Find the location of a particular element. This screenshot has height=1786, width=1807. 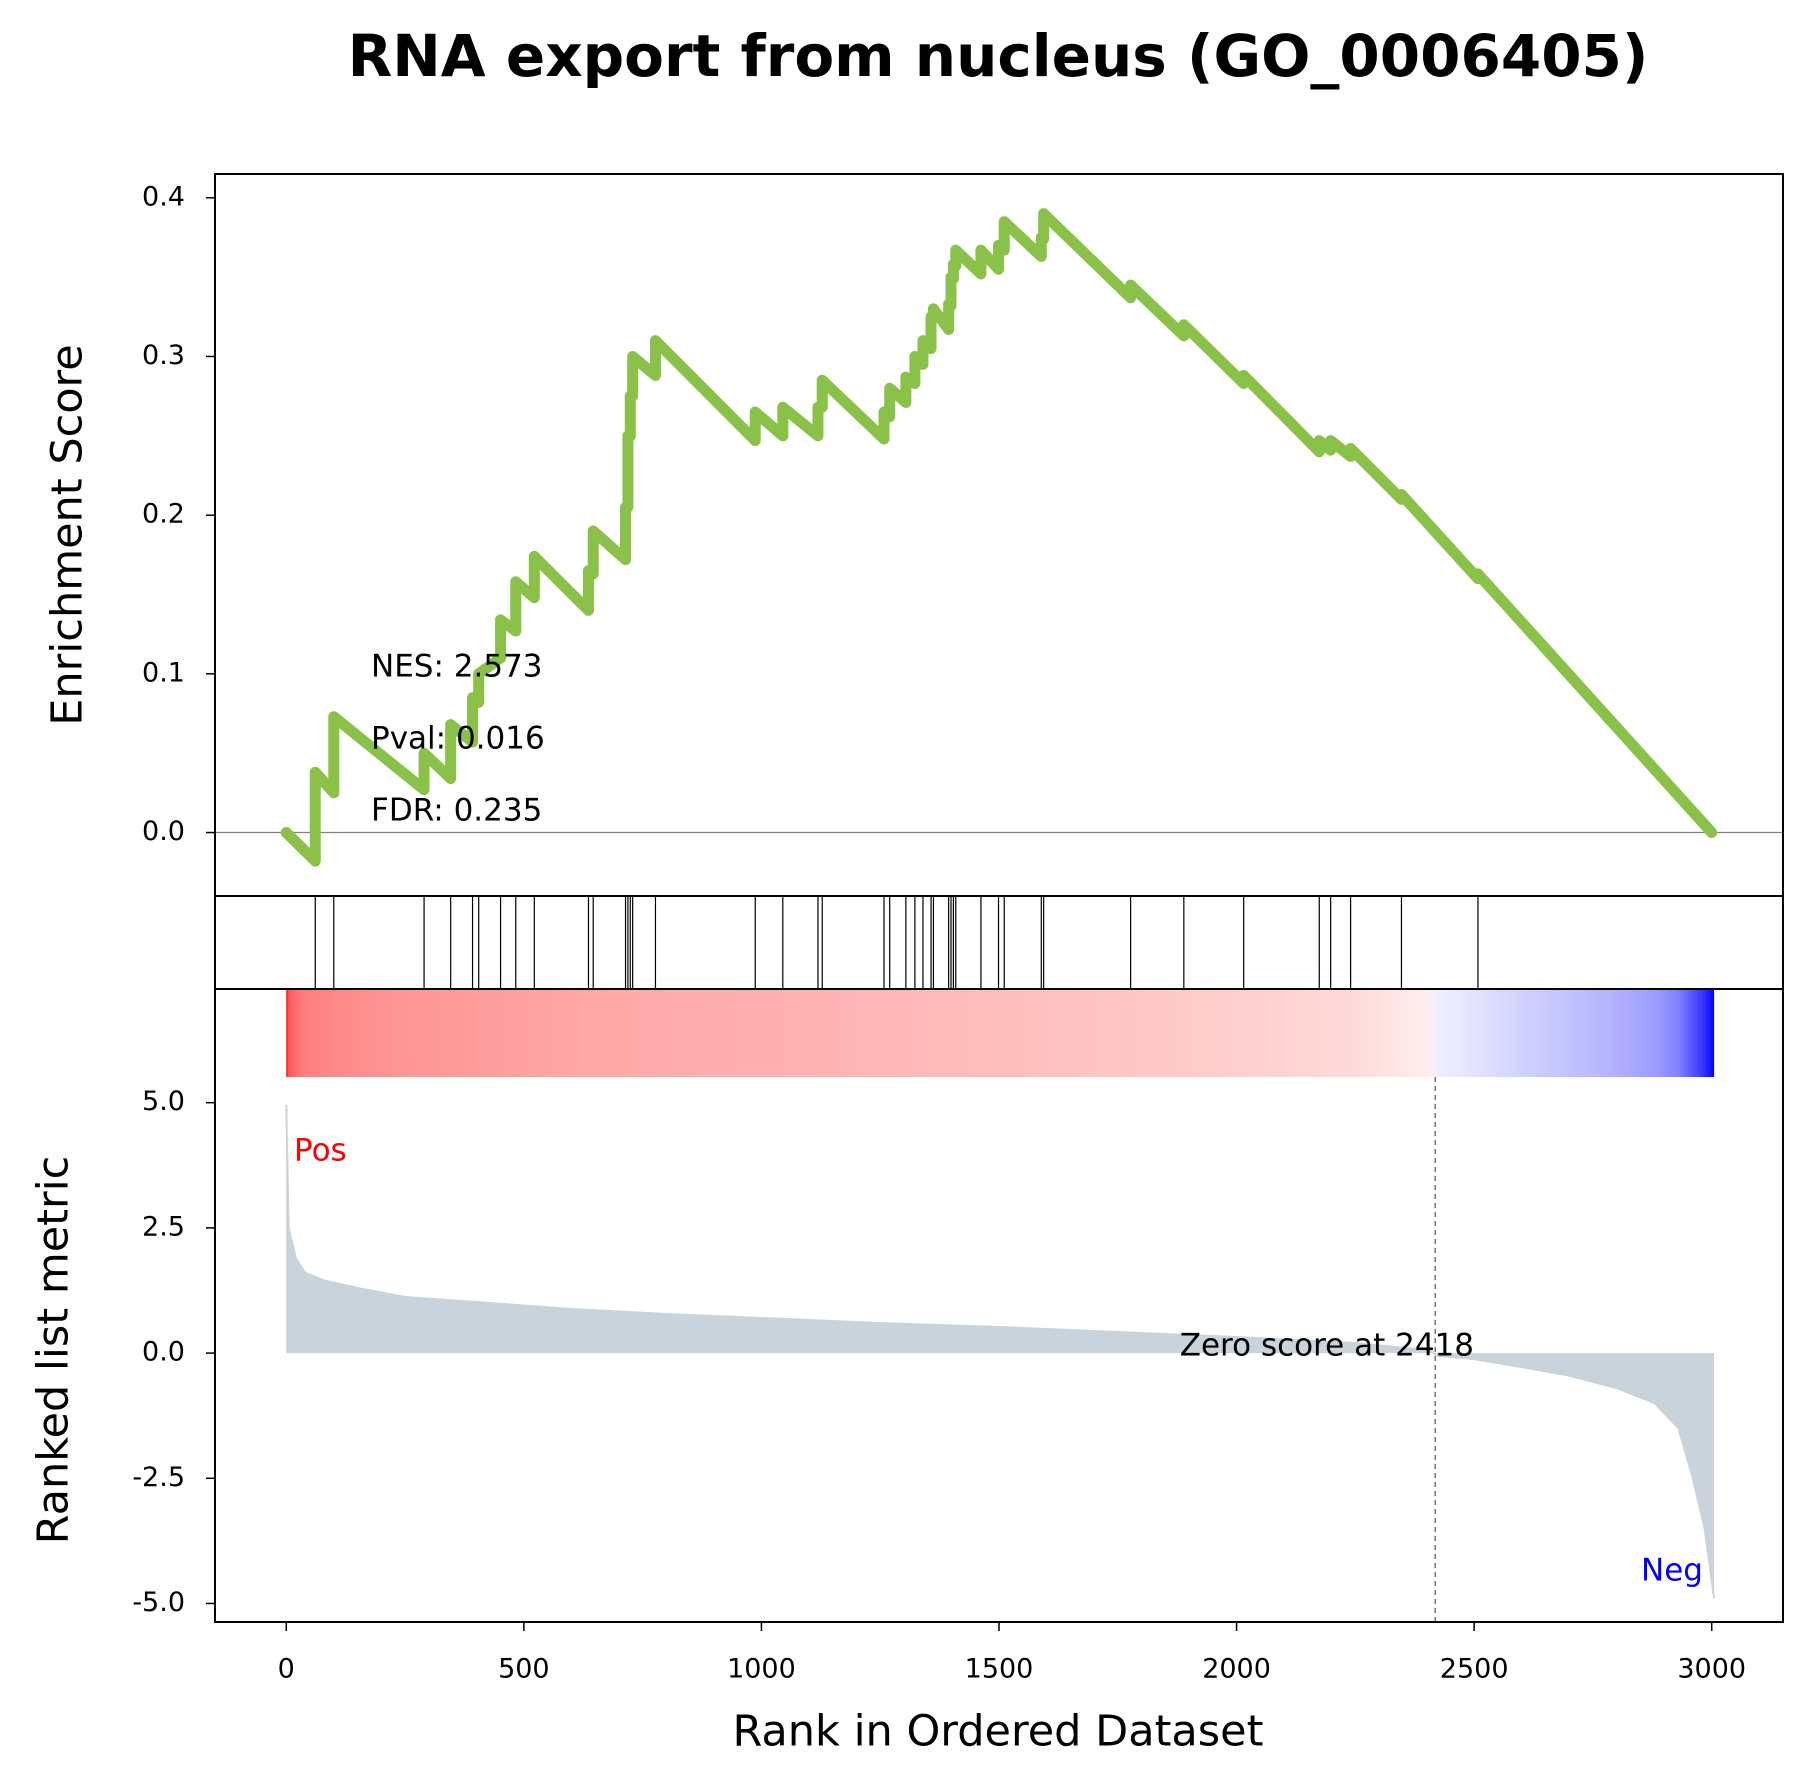

y-axis-label: Ranked list metric is located at coordinates (54, 1350).